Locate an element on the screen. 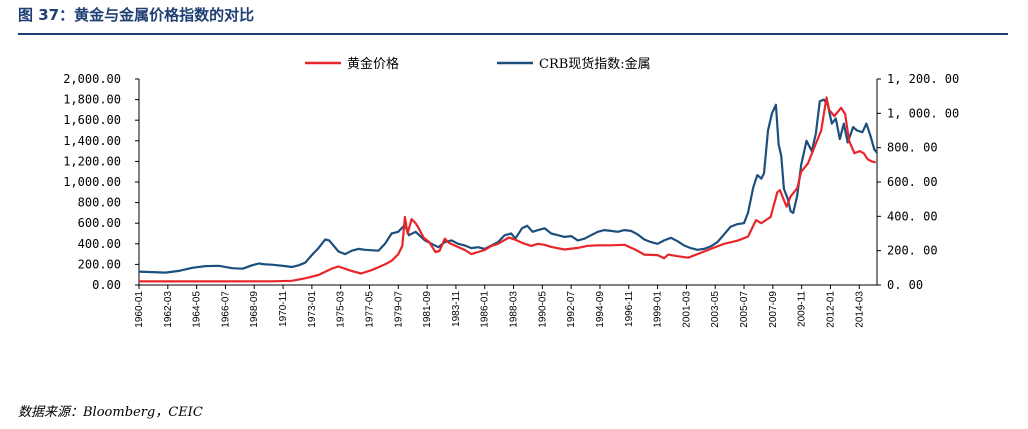  x-tick-label: 2003-05 is located at coordinates (715, 309).